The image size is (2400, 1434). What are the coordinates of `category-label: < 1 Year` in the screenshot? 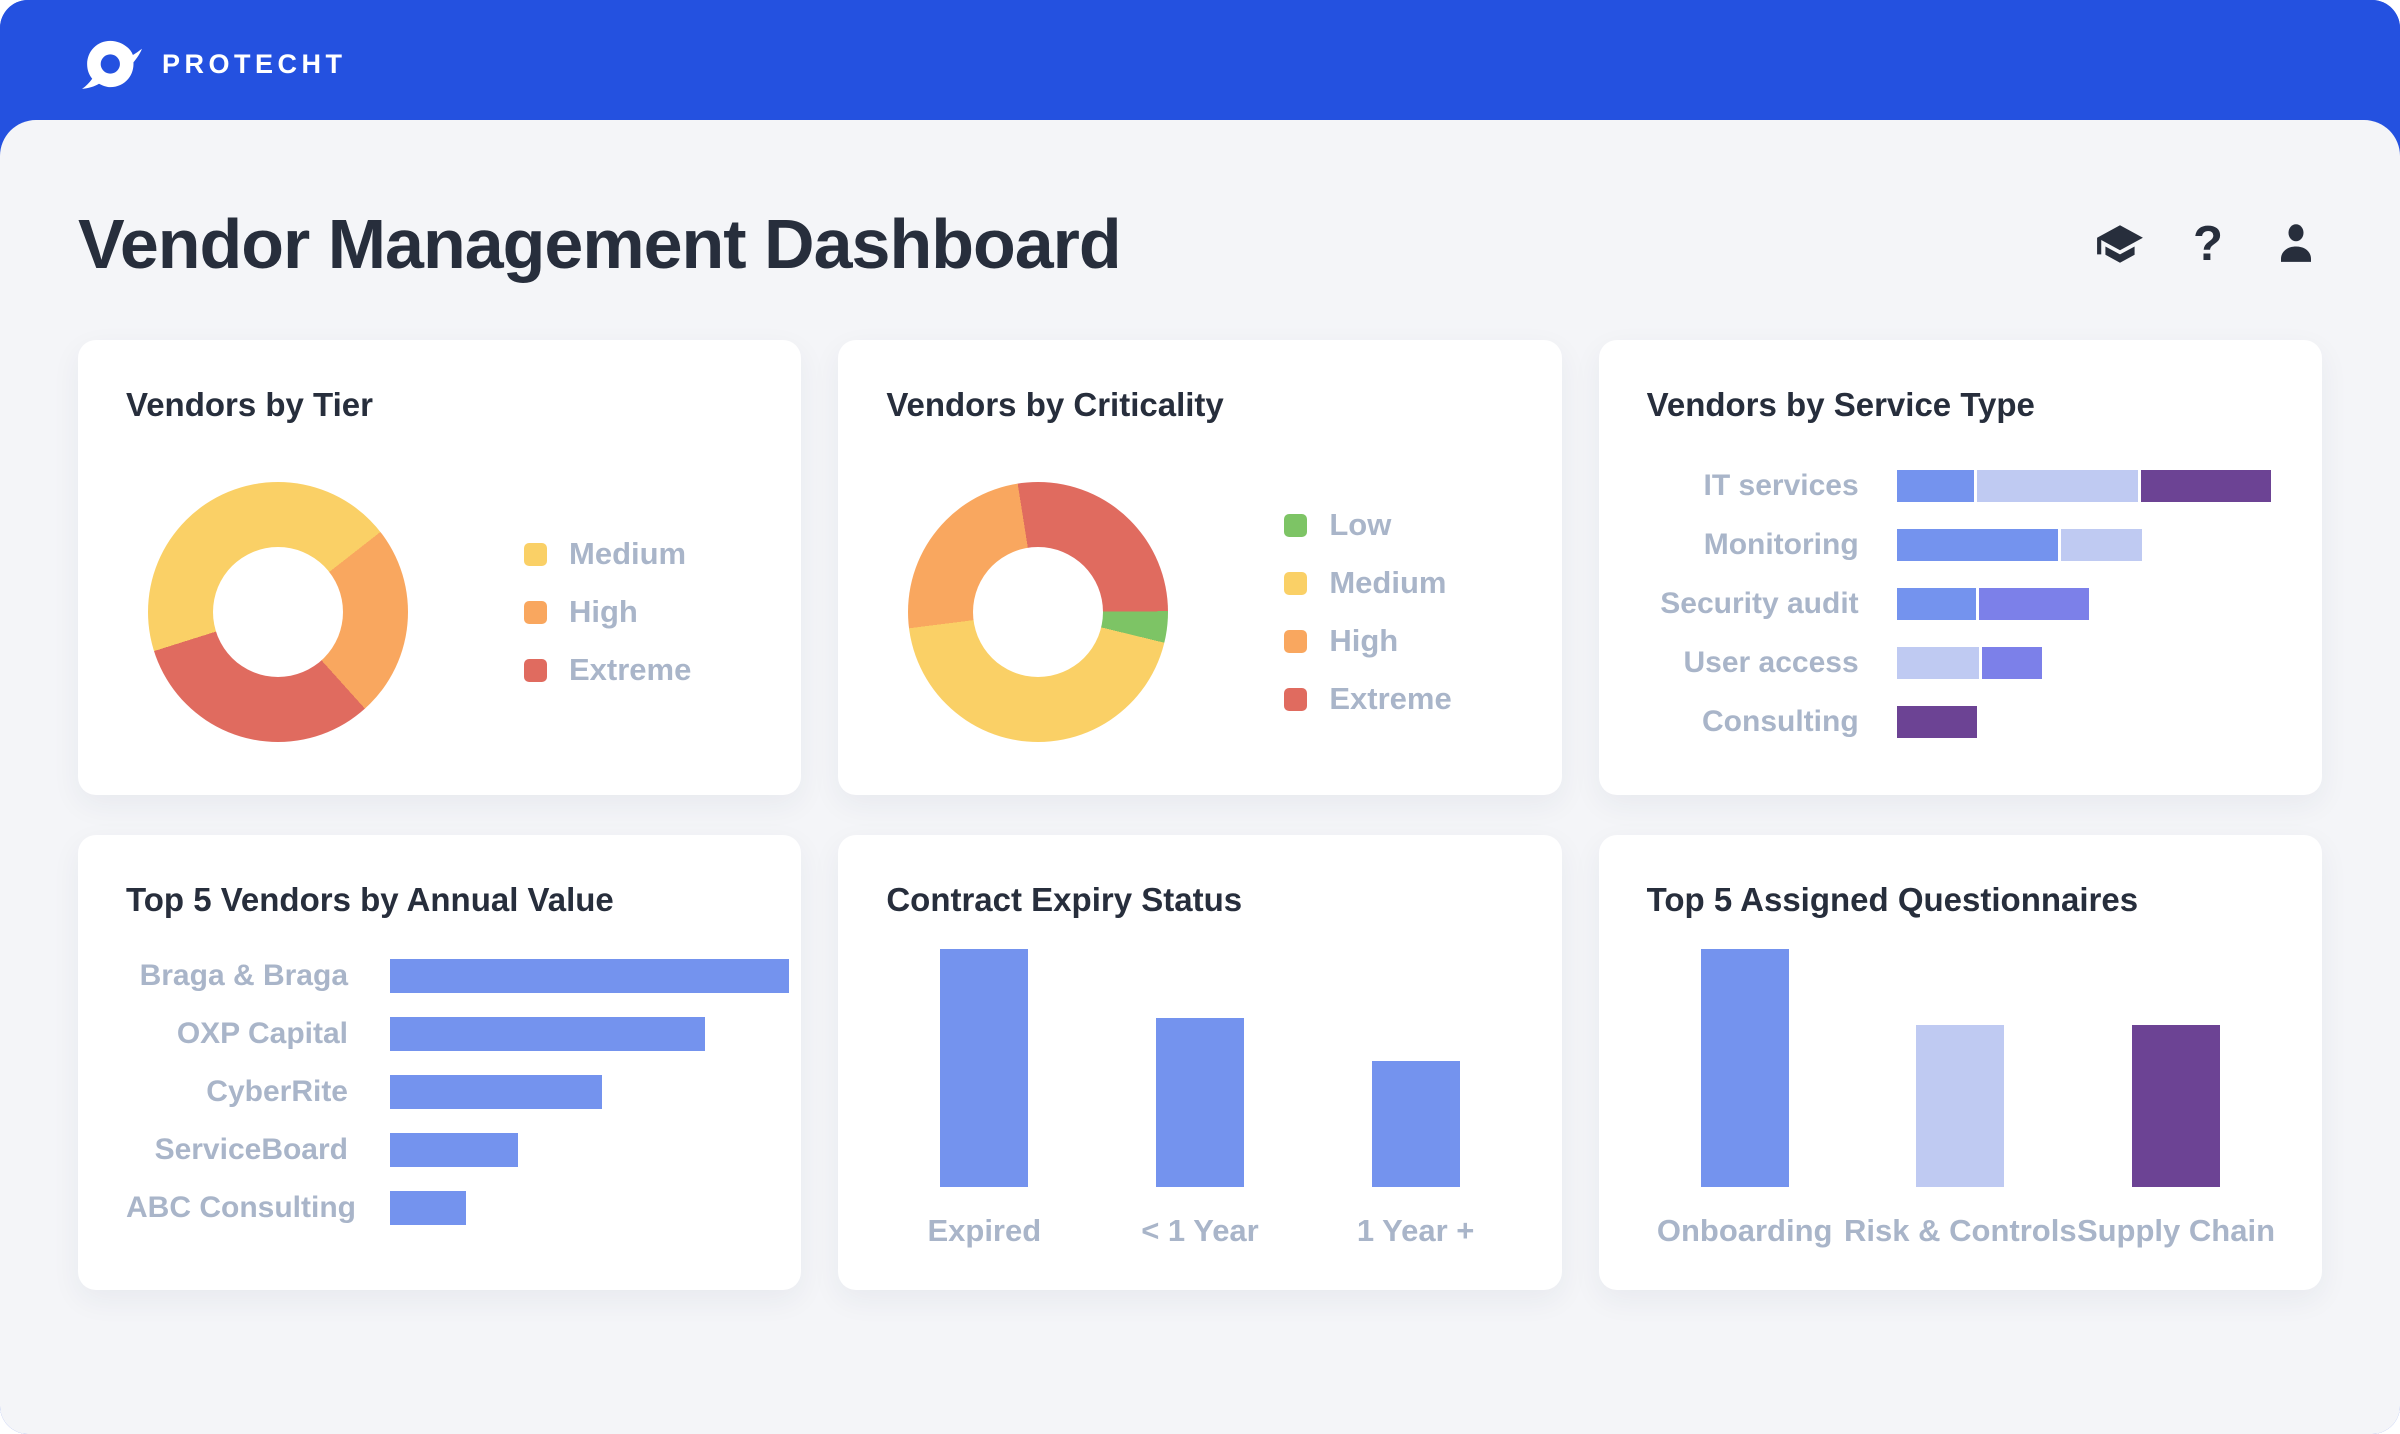 It's located at (1200, 1230).